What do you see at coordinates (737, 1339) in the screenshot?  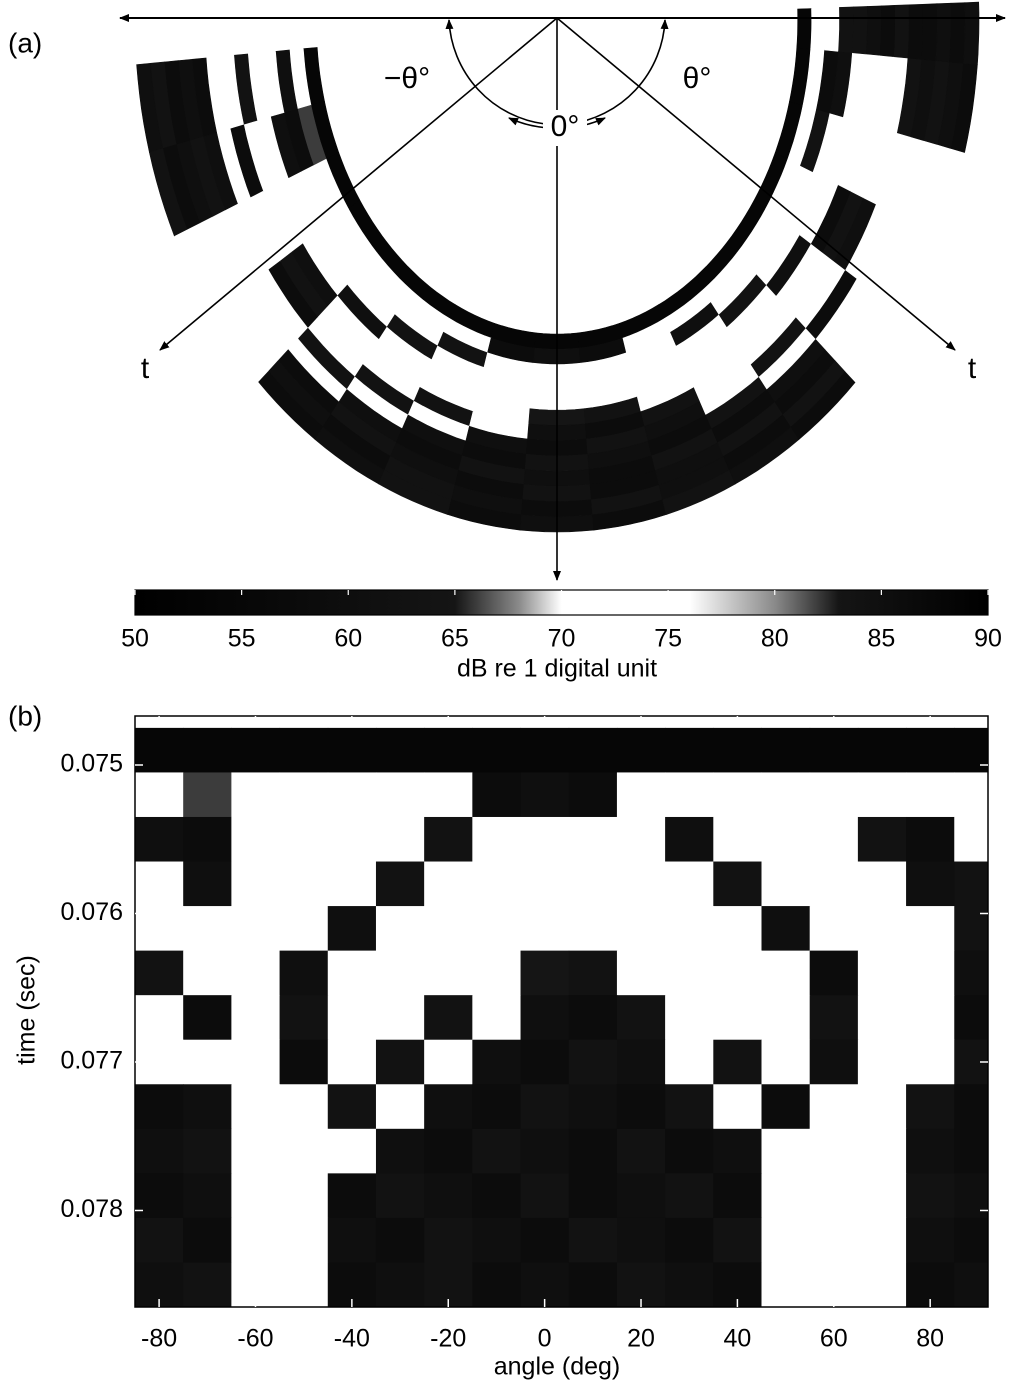 I see `x-tick-label: 40` at bounding box center [737, 1339].